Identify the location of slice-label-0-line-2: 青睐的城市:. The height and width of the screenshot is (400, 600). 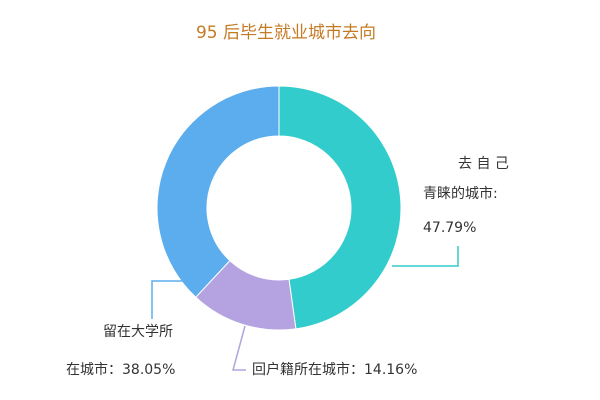
(460, 193).